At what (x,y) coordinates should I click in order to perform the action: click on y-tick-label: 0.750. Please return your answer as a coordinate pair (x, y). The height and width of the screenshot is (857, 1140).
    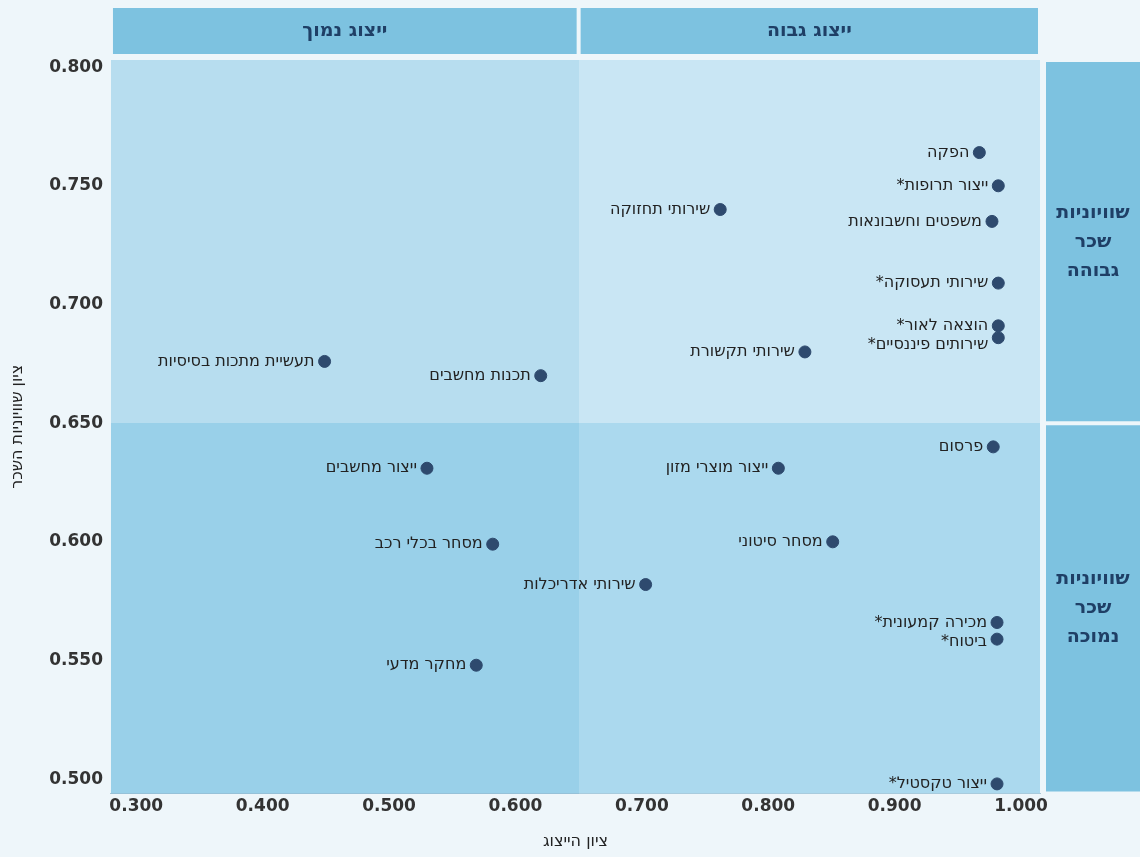
    Looking at the image, I should click on (76, 184).